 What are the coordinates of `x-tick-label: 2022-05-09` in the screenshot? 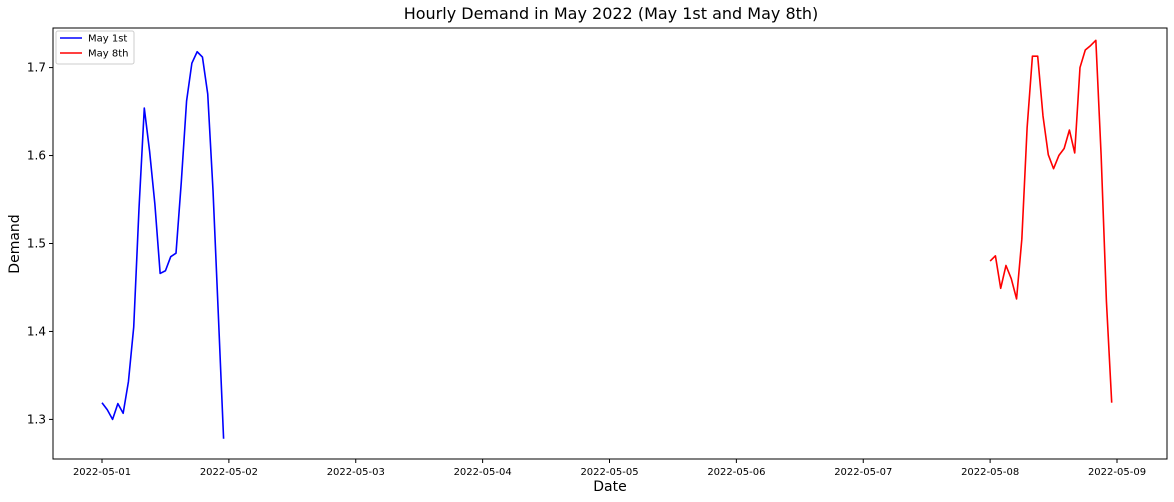 It's located at (1117, 472).